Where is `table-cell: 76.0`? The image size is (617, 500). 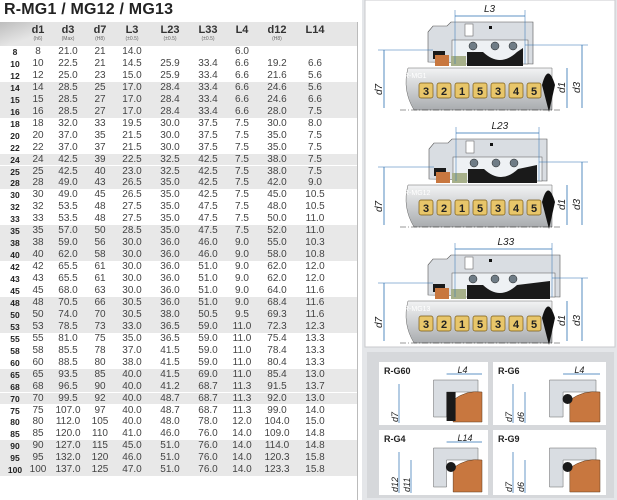
table-cell: 76.0 is located at coordinates (208, 458).